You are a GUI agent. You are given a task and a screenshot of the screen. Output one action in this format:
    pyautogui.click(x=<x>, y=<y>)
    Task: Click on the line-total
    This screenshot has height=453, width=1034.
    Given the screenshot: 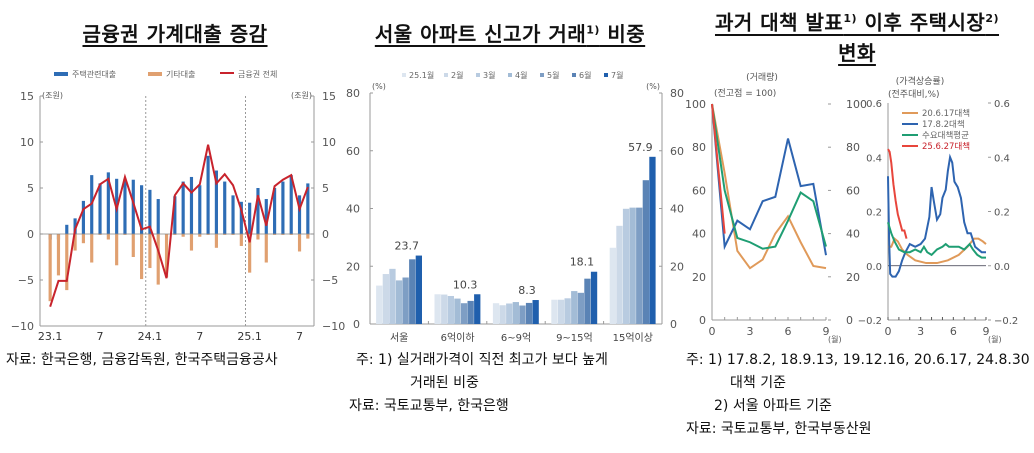 What is the action you would take?
    pyautogui.click(x=179, y=225)
    